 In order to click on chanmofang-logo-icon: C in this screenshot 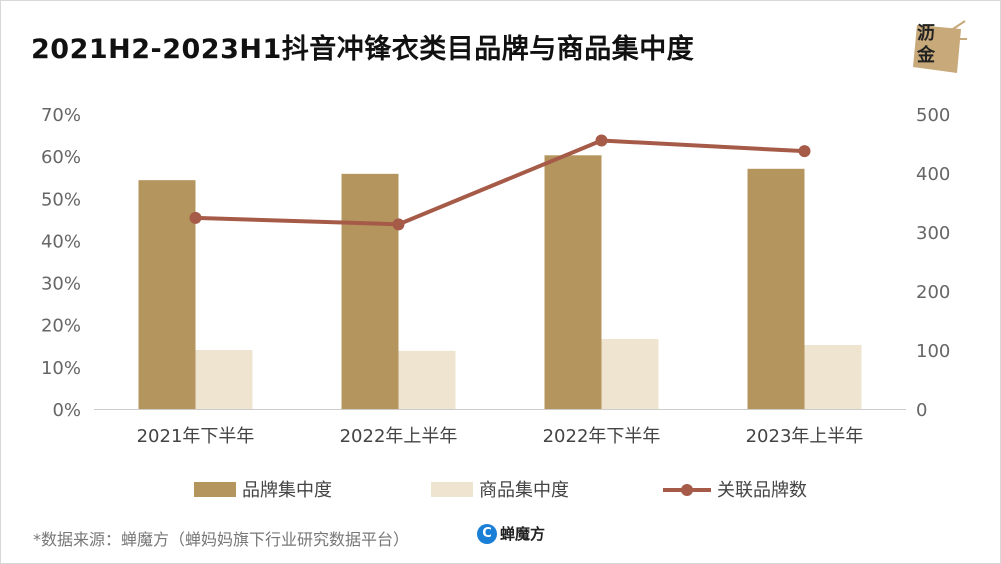, I will do `click(487, 533)`.